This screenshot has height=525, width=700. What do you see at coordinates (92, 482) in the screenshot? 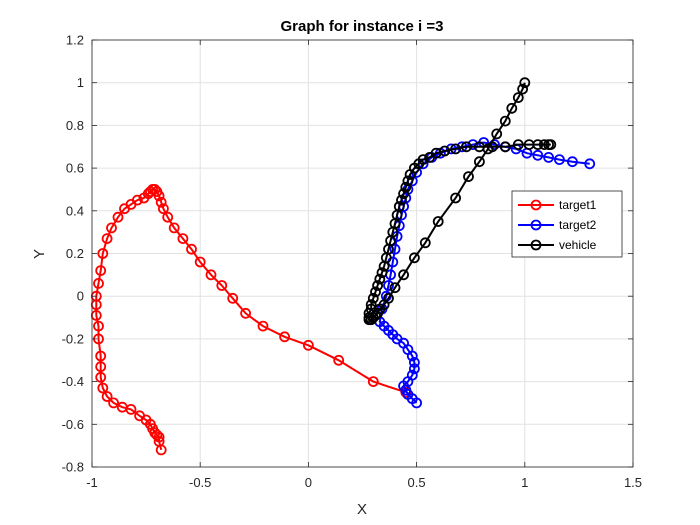
I see `x-tick-label: -1` at bounding box center [92, 482].